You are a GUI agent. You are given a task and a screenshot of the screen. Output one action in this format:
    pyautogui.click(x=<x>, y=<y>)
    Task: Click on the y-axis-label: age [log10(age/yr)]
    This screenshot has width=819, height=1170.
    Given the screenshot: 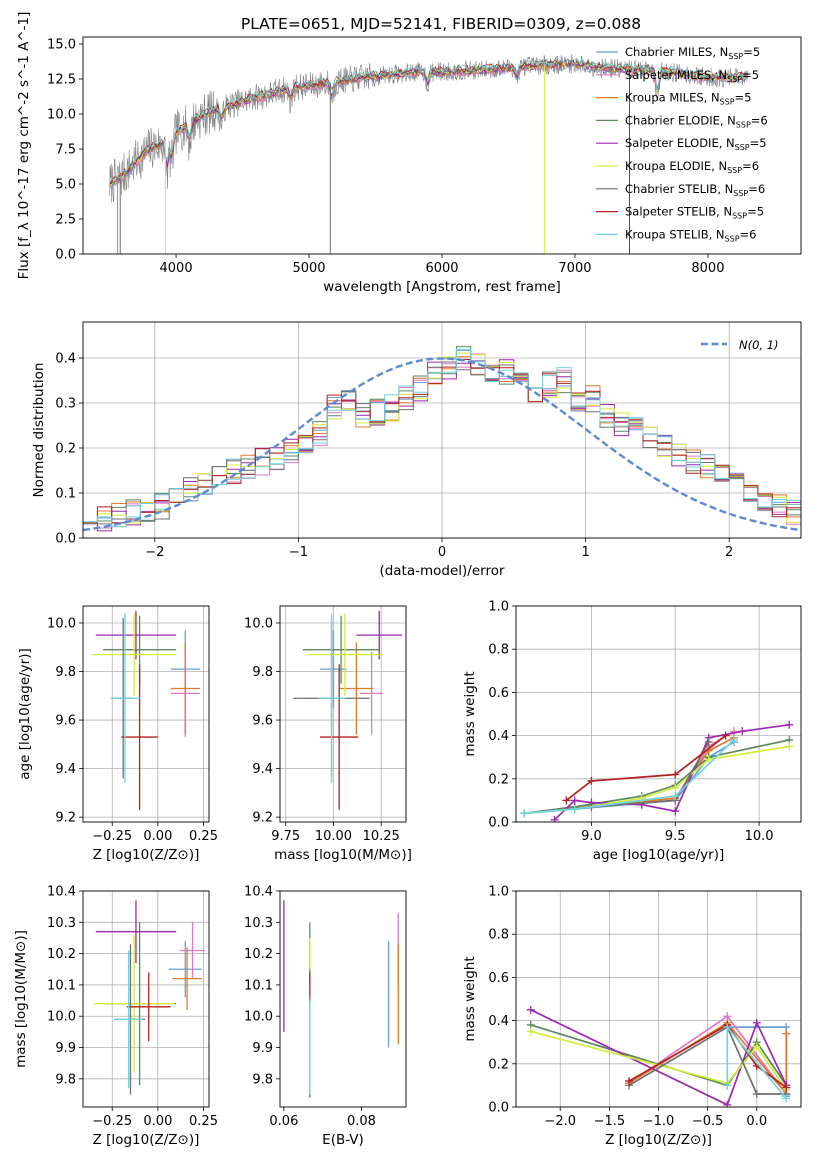 What is the action you would take?
    pyautogui.click(x=25, y=714)
    